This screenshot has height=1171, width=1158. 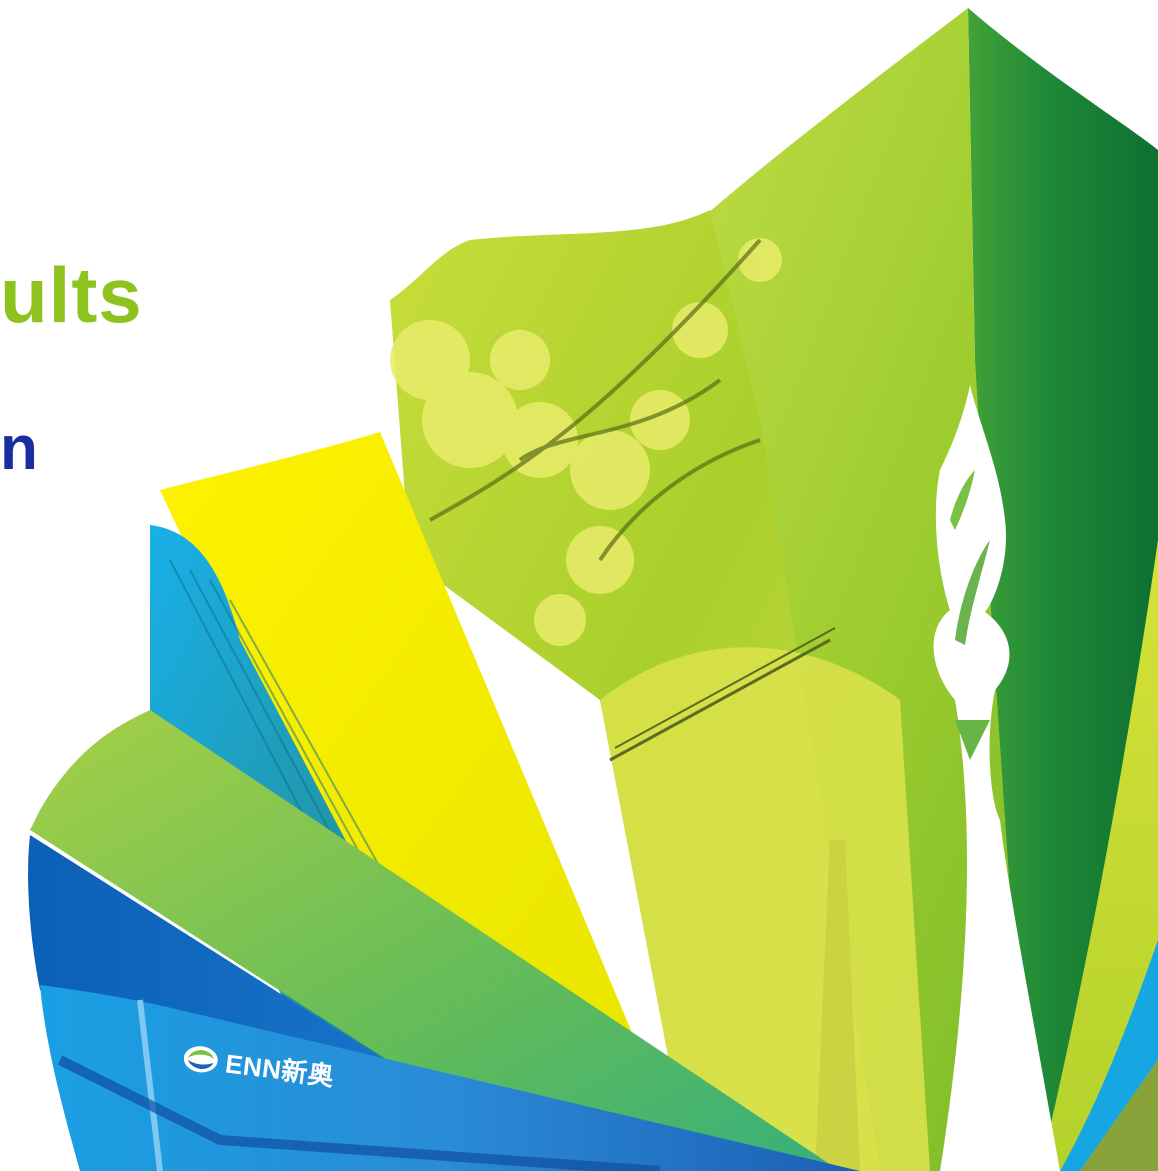 What do you see at coordinates (71, 295) in the screenshot?
I see `slide-headline: ults` at bounding box center [71, 295].